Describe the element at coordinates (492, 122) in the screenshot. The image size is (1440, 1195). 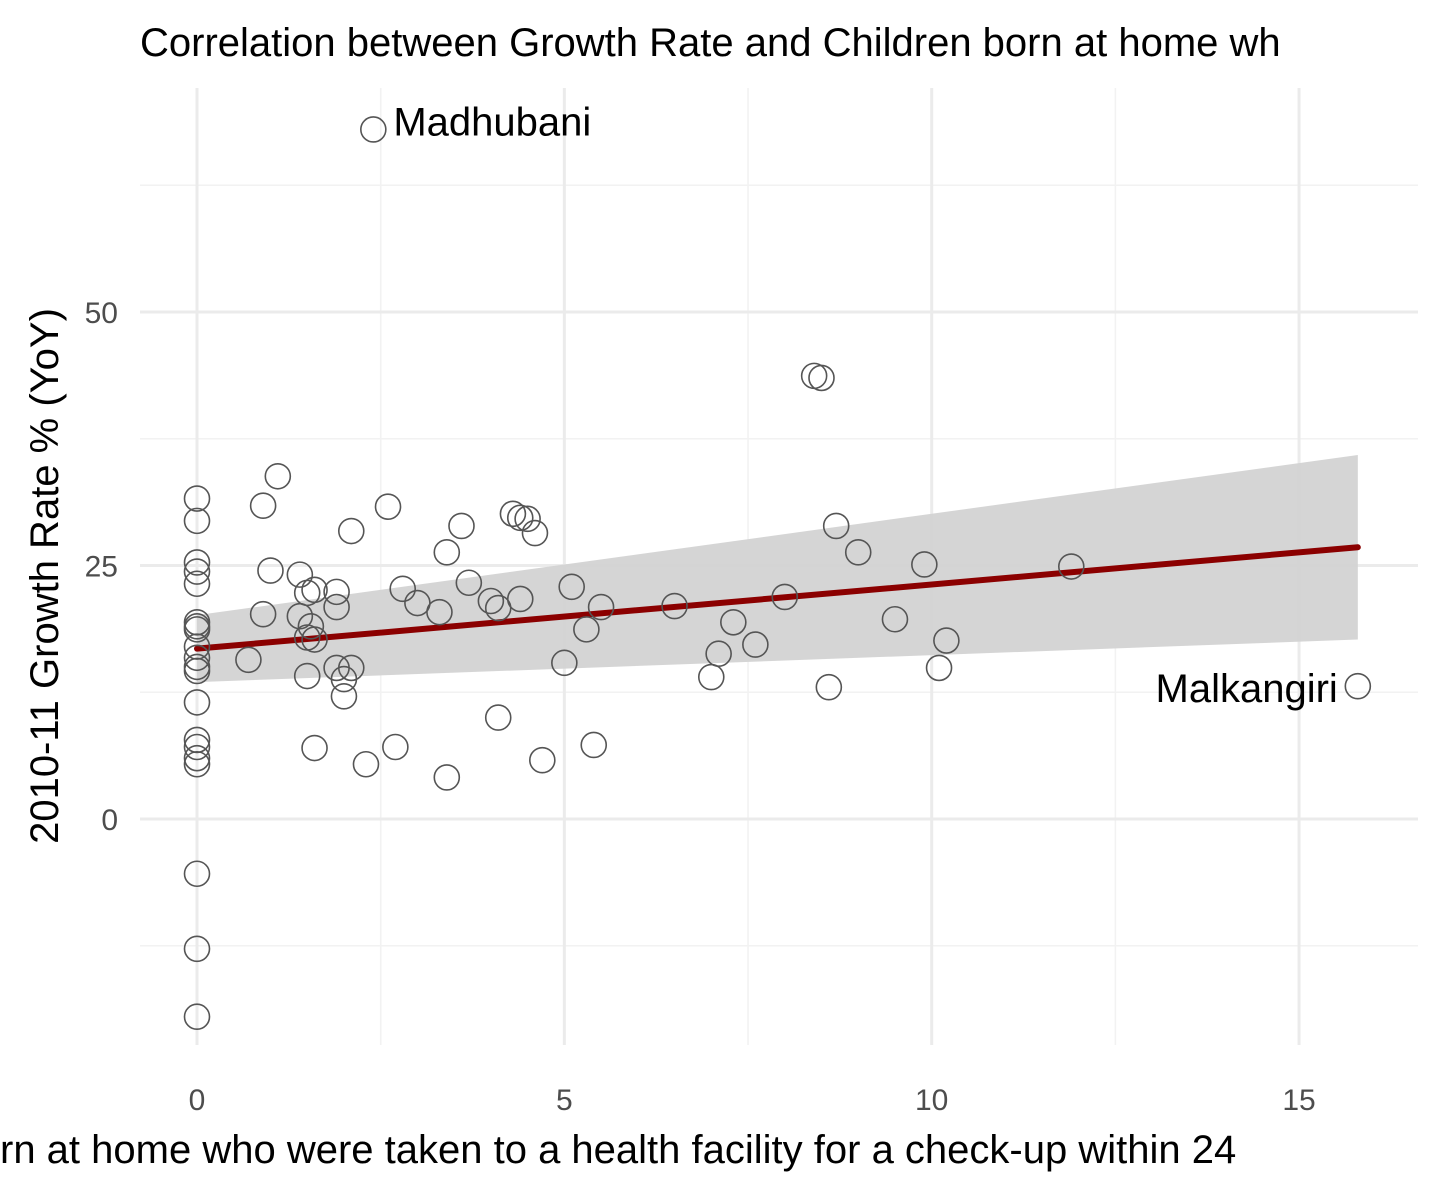
I see `point-label: Madhubani` at that location.